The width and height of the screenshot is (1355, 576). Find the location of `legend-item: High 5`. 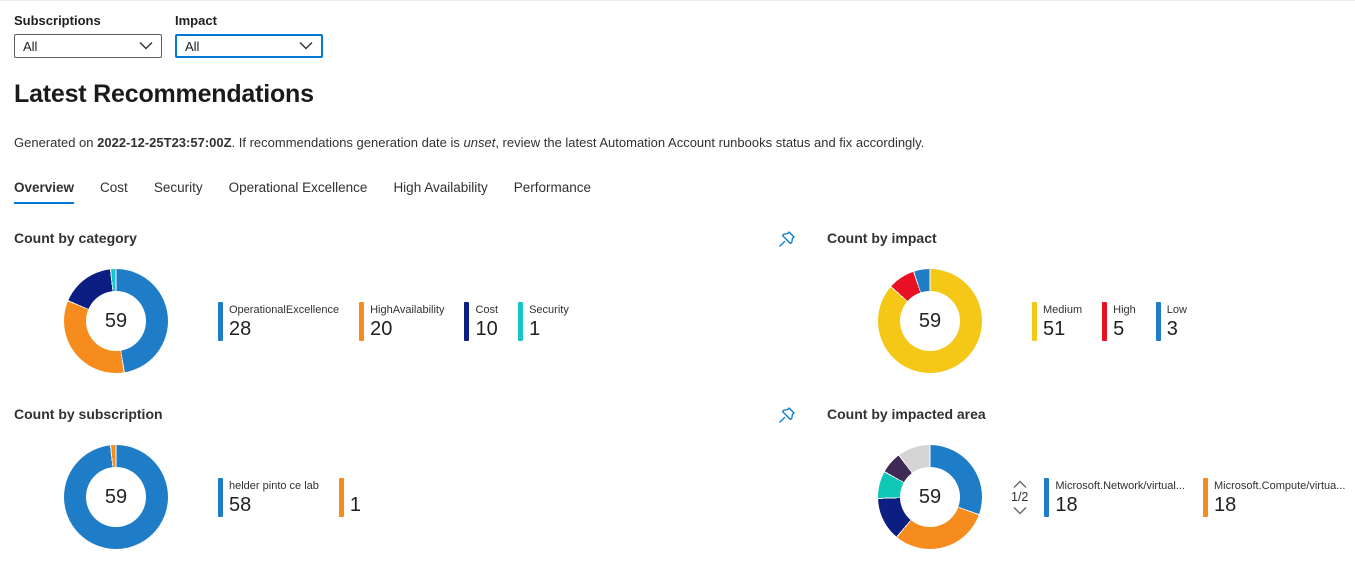

legend-item: High 5 is located at coordinates (1119, 321).